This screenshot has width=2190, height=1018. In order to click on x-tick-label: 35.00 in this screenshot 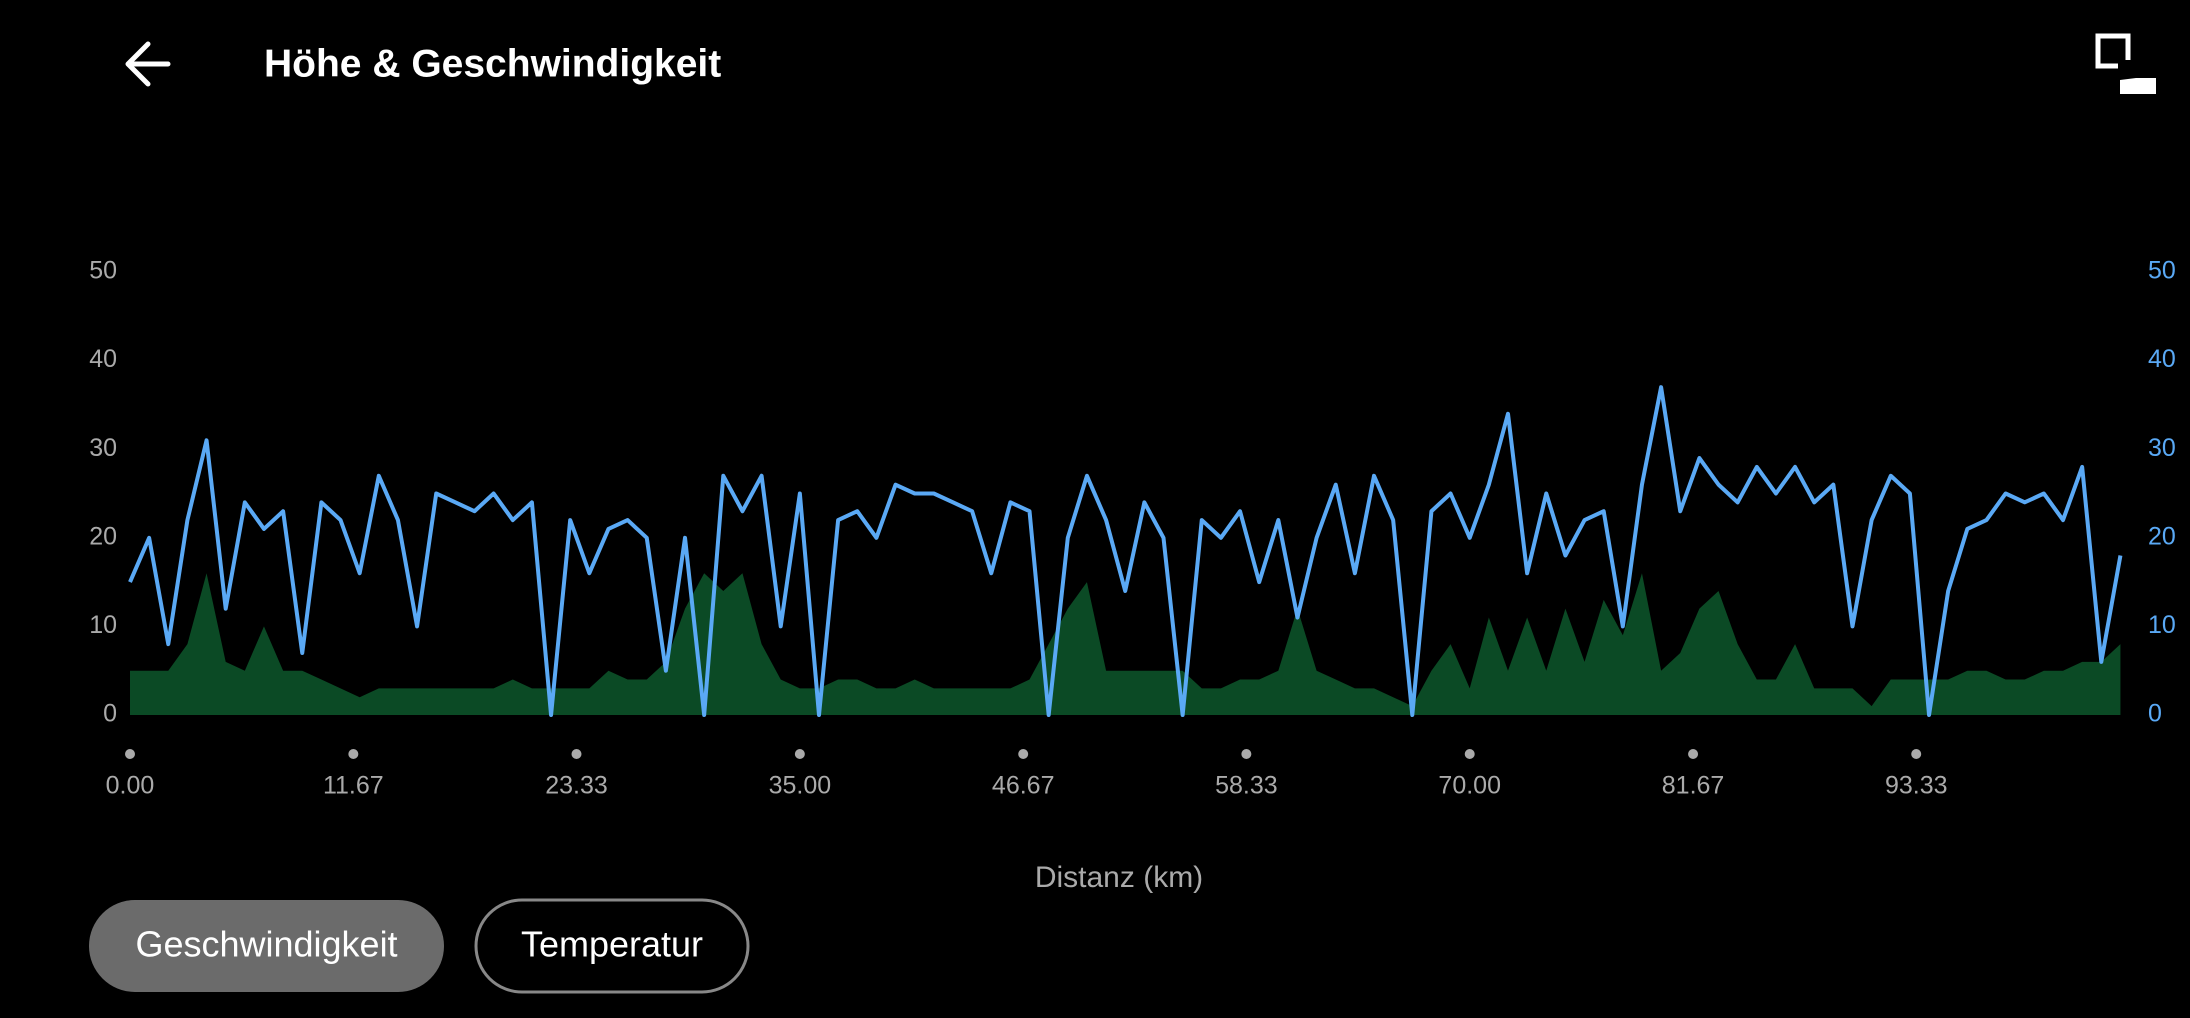, I will do `click(800, 786)`.